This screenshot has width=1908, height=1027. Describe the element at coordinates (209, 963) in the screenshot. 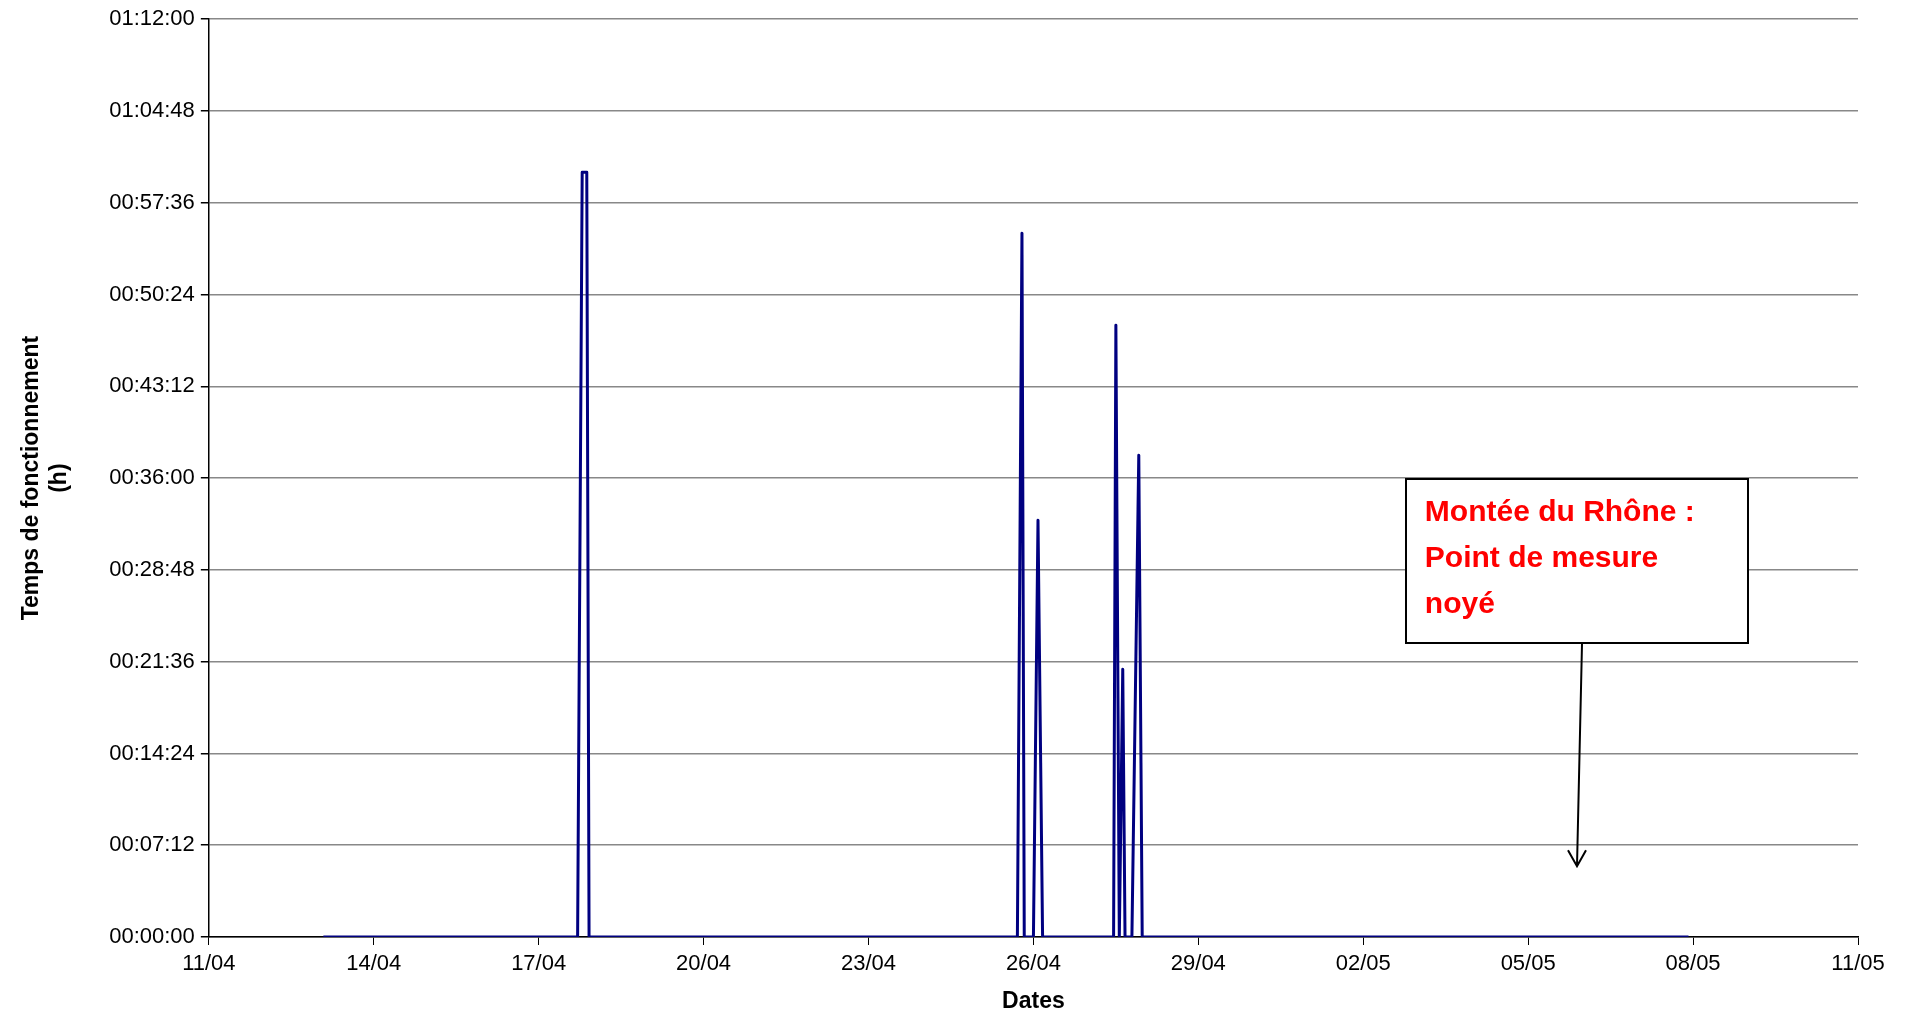

I see `x-tick-label: 11/04` at that location.